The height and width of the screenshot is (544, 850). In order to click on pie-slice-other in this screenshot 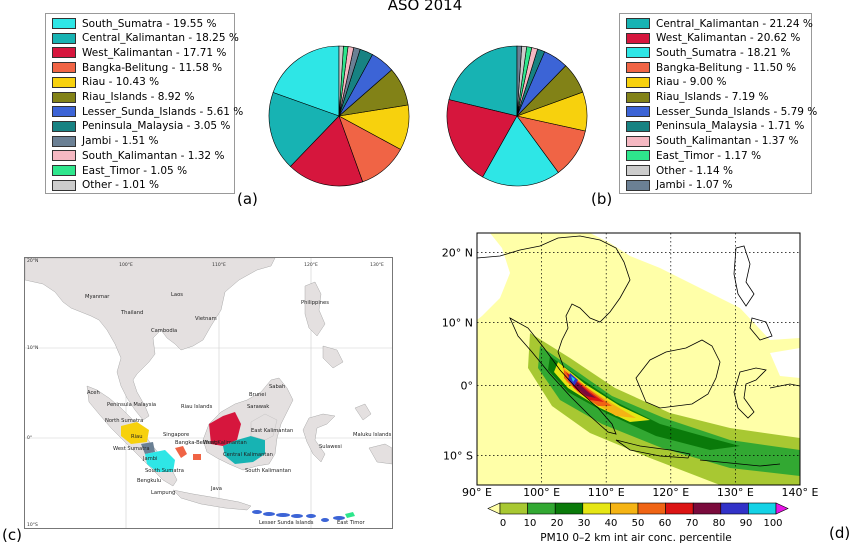, I will do `click(341, 81)`.